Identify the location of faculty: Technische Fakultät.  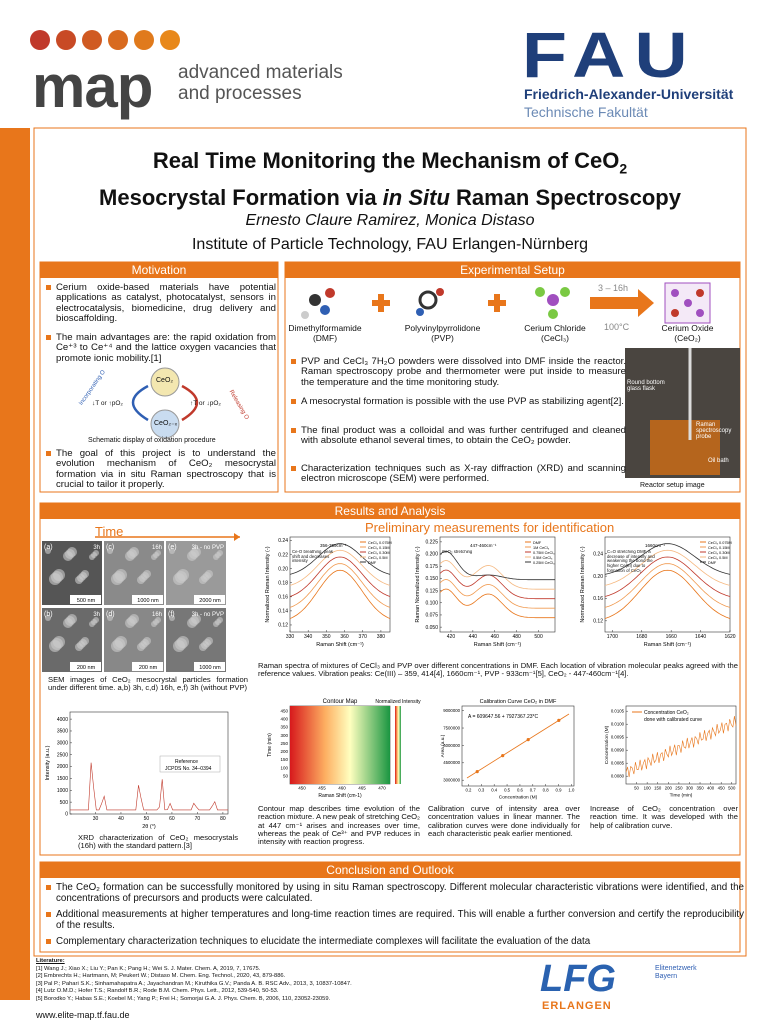
(586, 112).